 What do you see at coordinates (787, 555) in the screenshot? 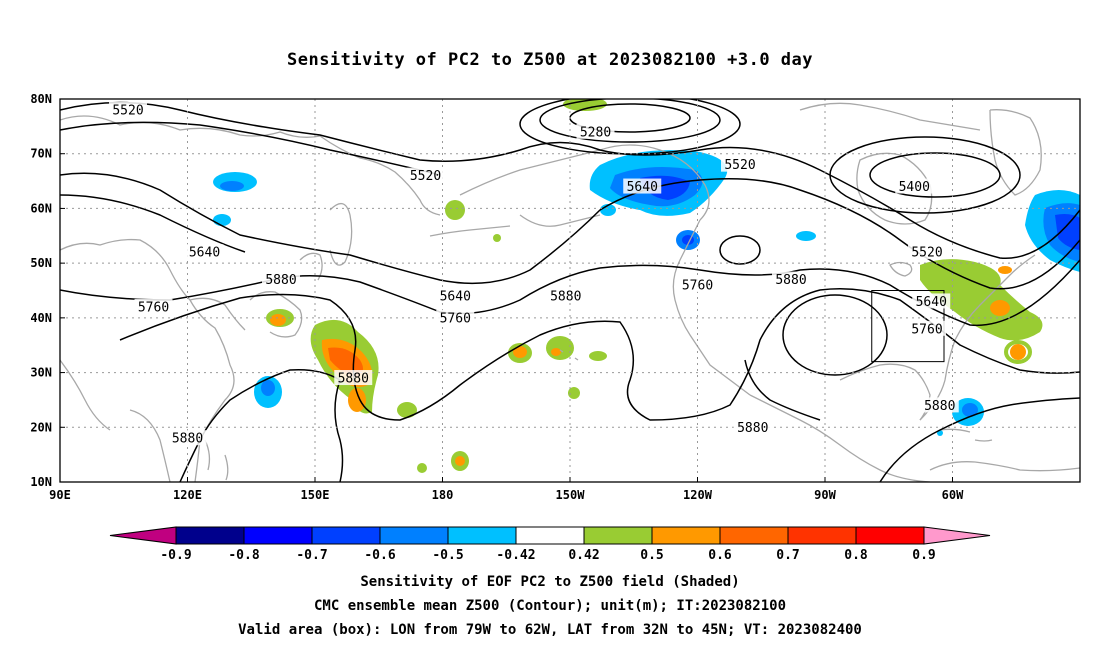
I see `colorbar-label: 0.7` at bounding box center [787, 555].